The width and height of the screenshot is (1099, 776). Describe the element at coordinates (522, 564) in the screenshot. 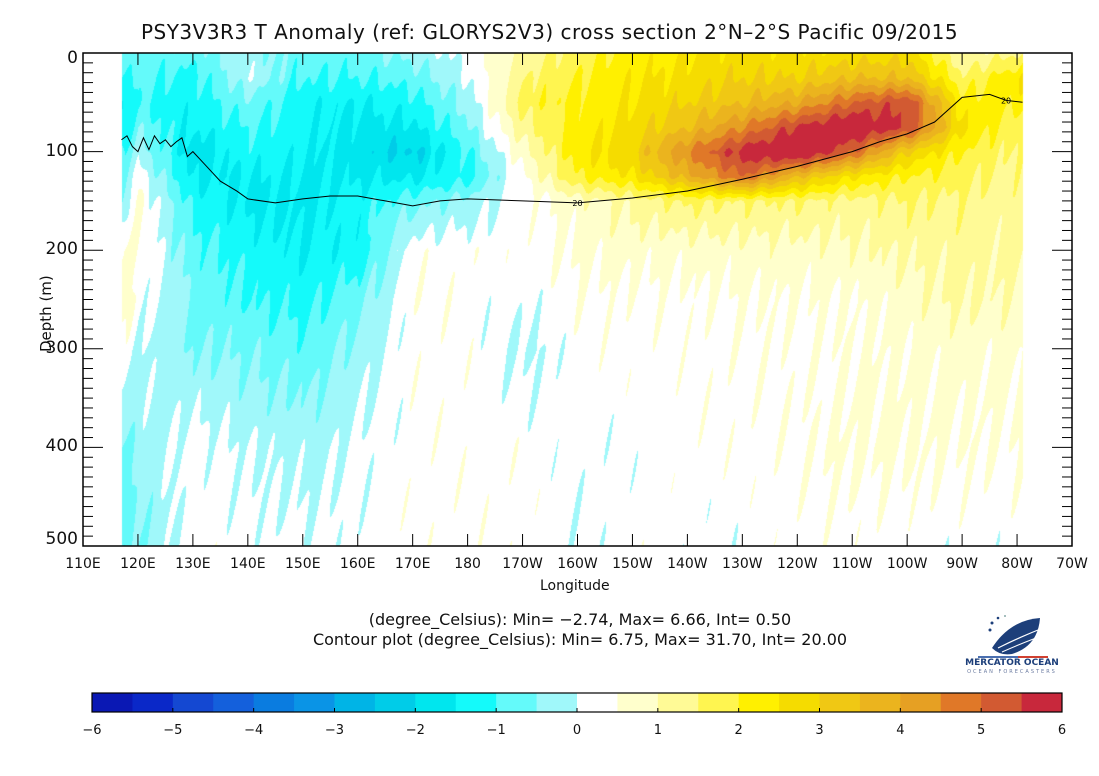

I see `x-tick-label: 170W` at that location.